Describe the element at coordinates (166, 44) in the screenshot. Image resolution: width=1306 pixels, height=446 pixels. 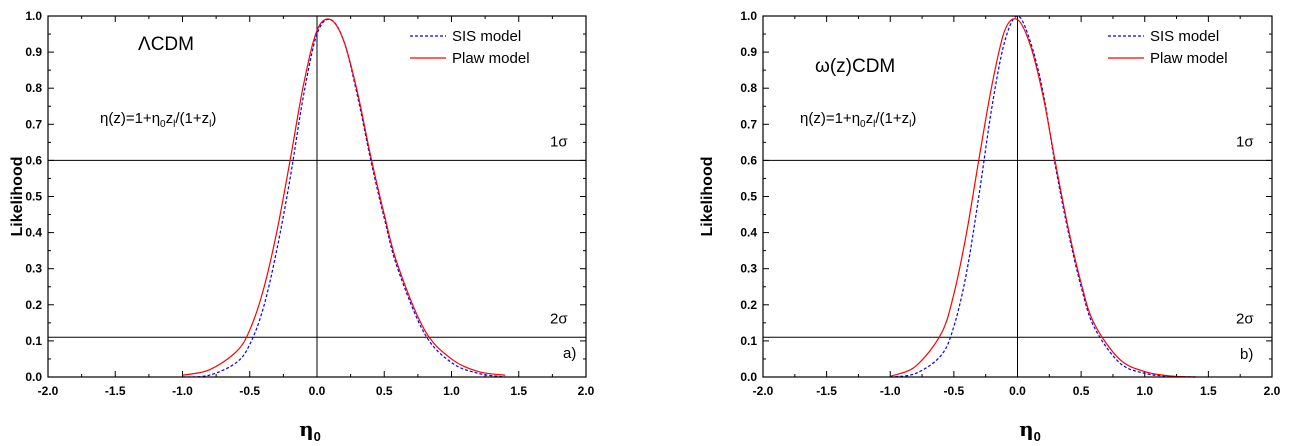
I see `model-label: ΛCDM` at that location.